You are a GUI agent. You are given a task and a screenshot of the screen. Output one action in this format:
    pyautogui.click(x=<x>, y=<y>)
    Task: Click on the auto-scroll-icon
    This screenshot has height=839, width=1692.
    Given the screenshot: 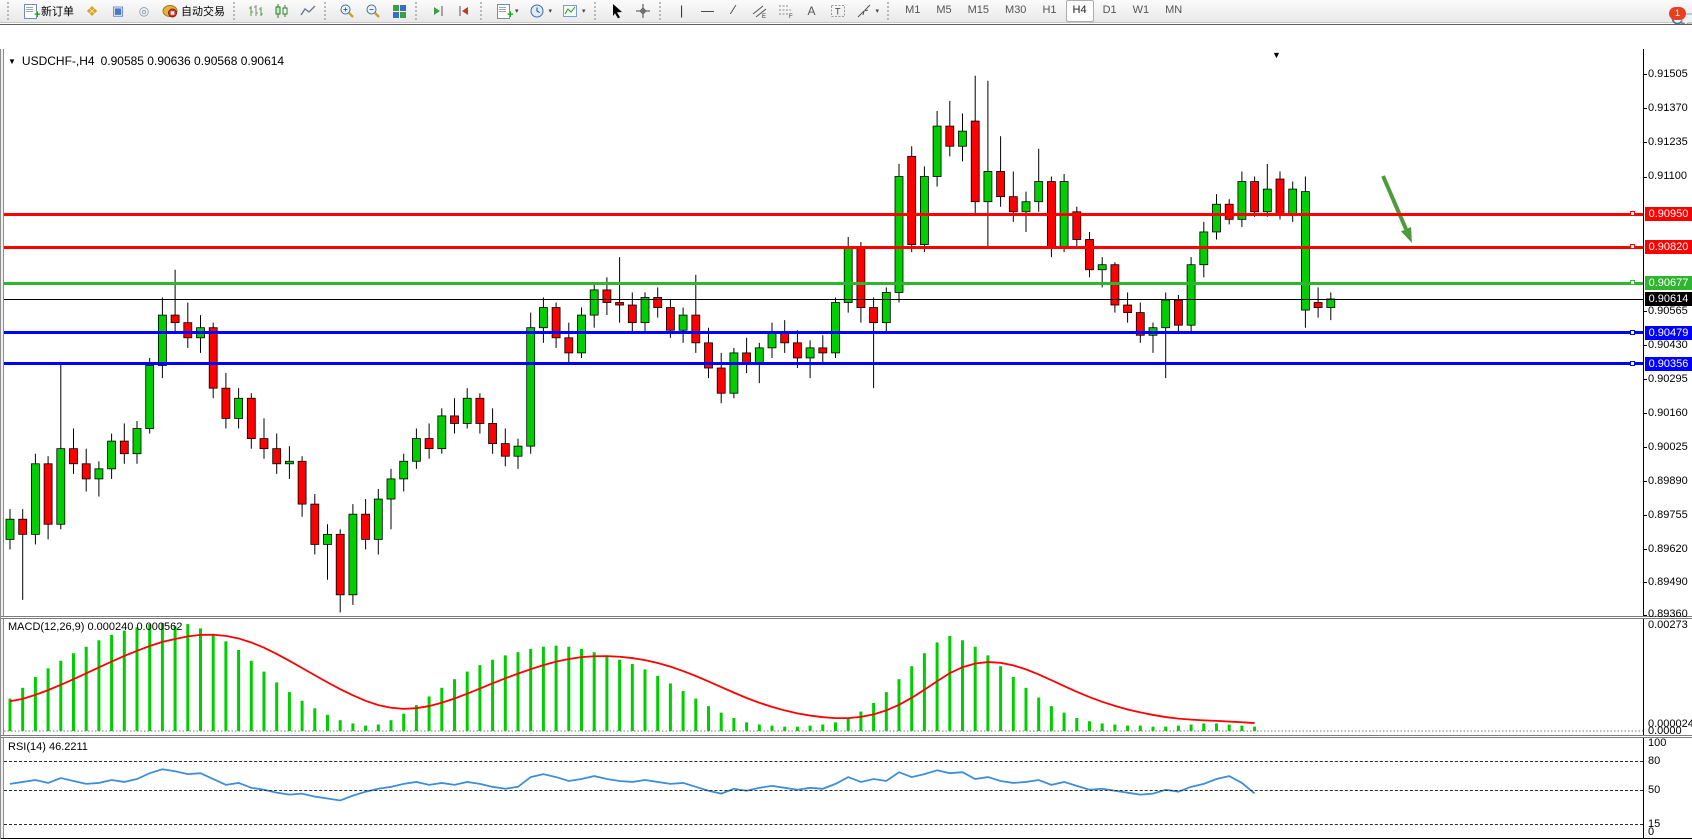 What is the action you would take?
    pyautogui.click(x=464, y=11)
    